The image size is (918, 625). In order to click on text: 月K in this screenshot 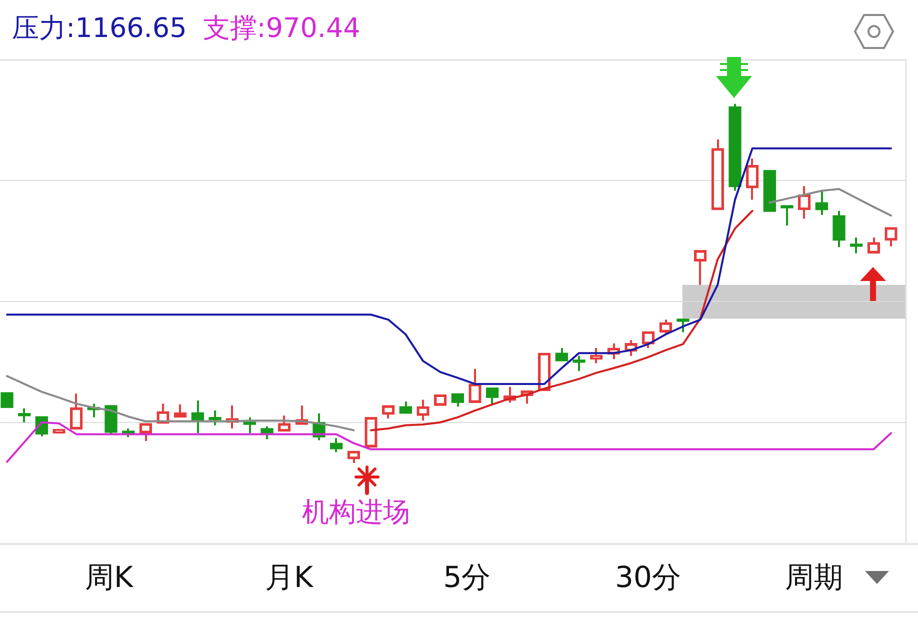, I will do `click(289, 577)`.